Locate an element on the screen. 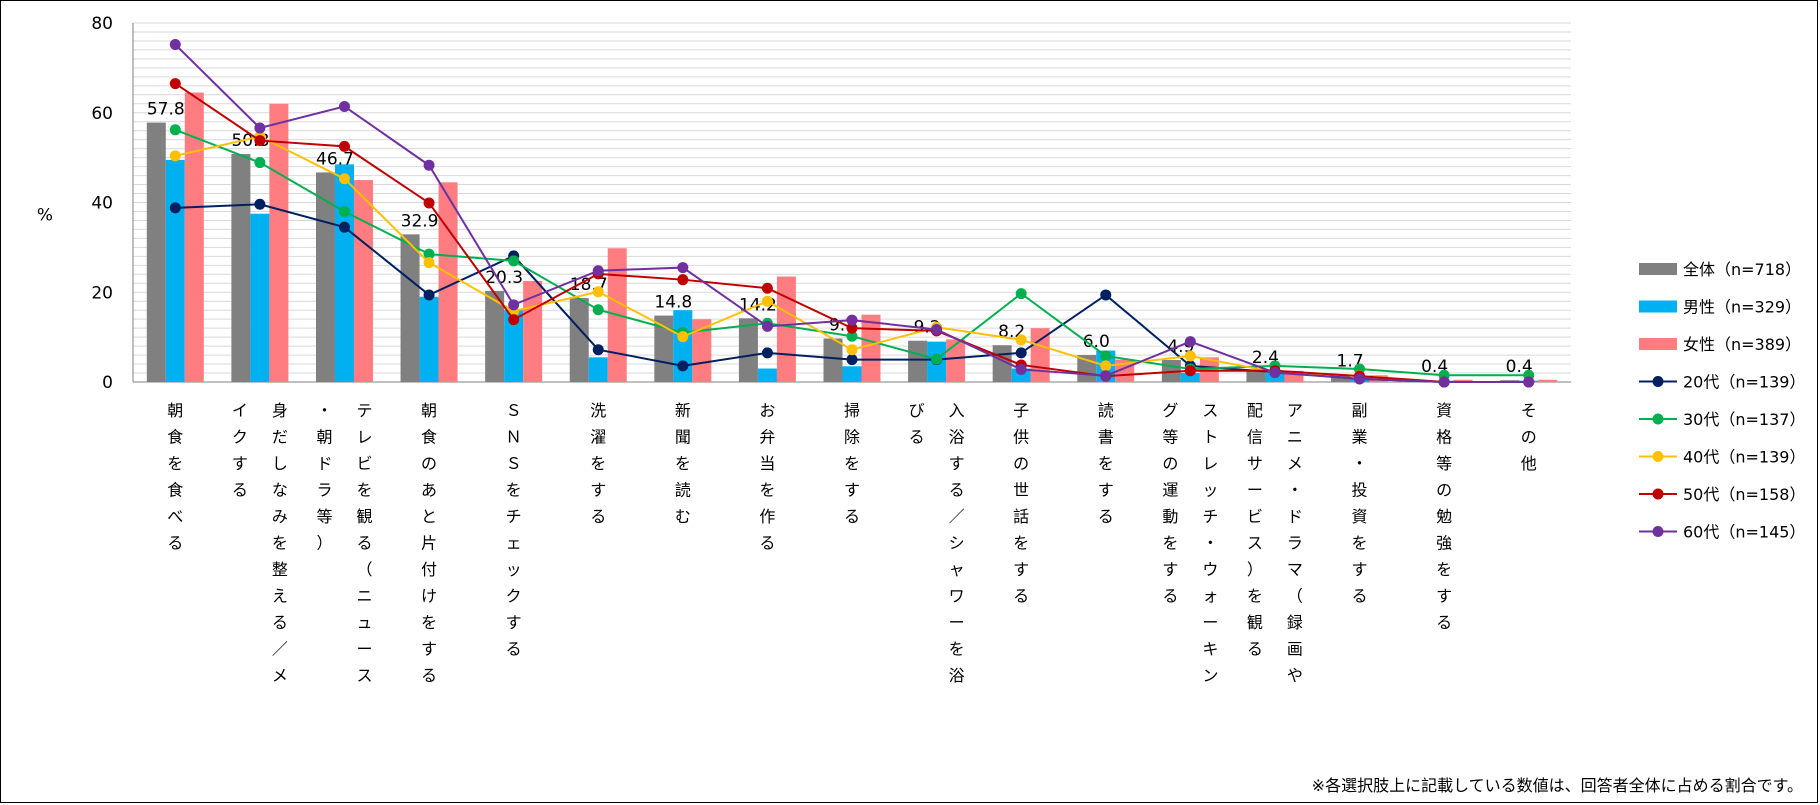 This screenshot has height=805, width=1820. category-label-char: Ｎ is located at coordinates (514, 437).